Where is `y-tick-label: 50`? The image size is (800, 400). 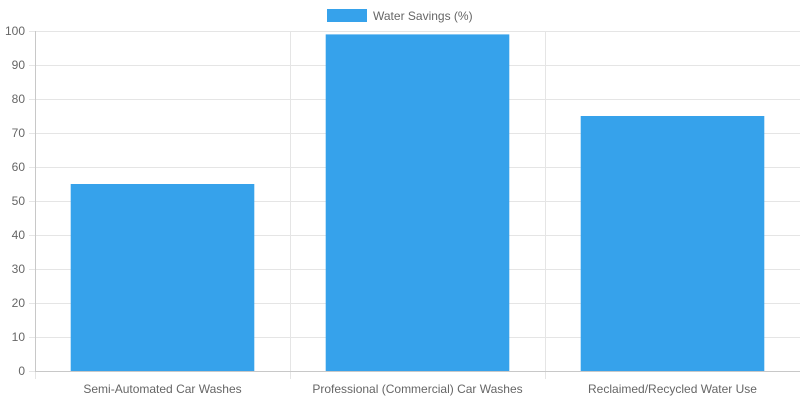
y-tick-label: 50 is located at coordinates (19, 201).